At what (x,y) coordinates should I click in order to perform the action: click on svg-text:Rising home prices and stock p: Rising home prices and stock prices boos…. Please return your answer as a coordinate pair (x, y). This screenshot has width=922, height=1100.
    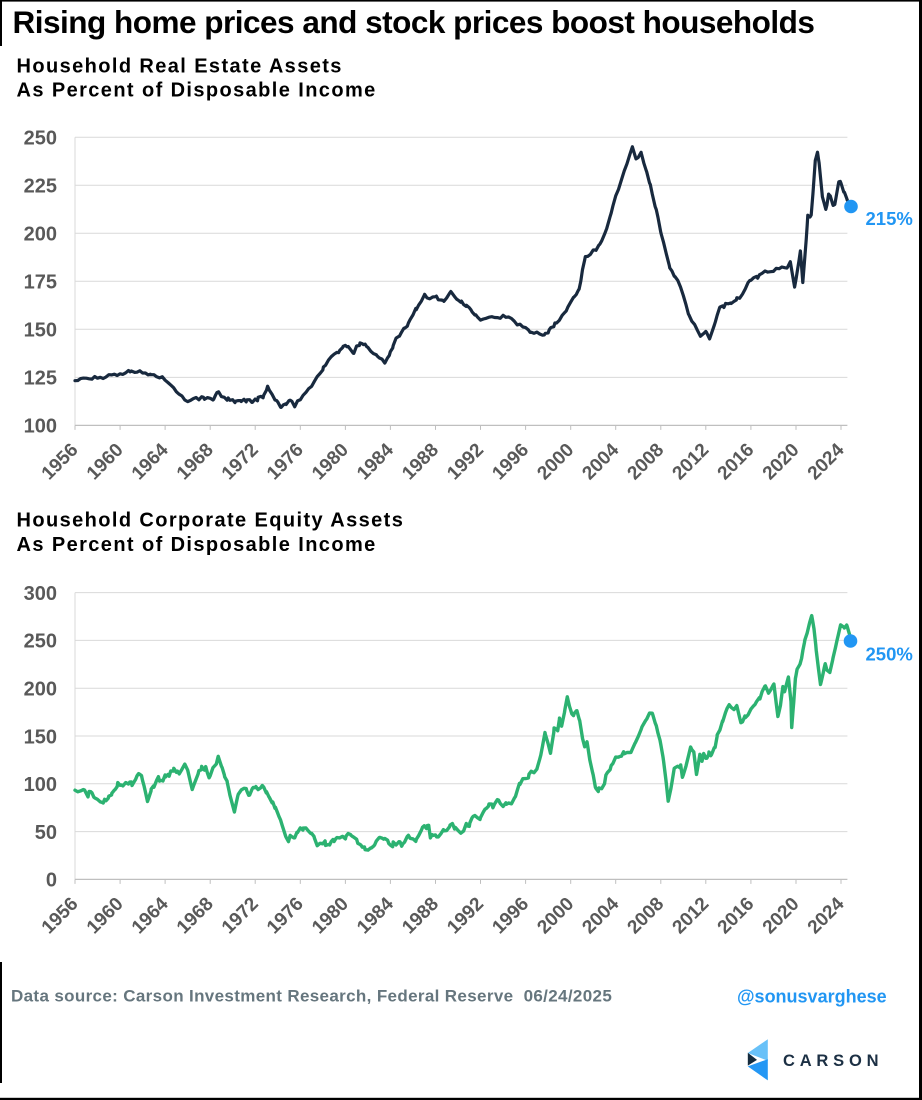
    Looking at the image, I should click on (414, 22).